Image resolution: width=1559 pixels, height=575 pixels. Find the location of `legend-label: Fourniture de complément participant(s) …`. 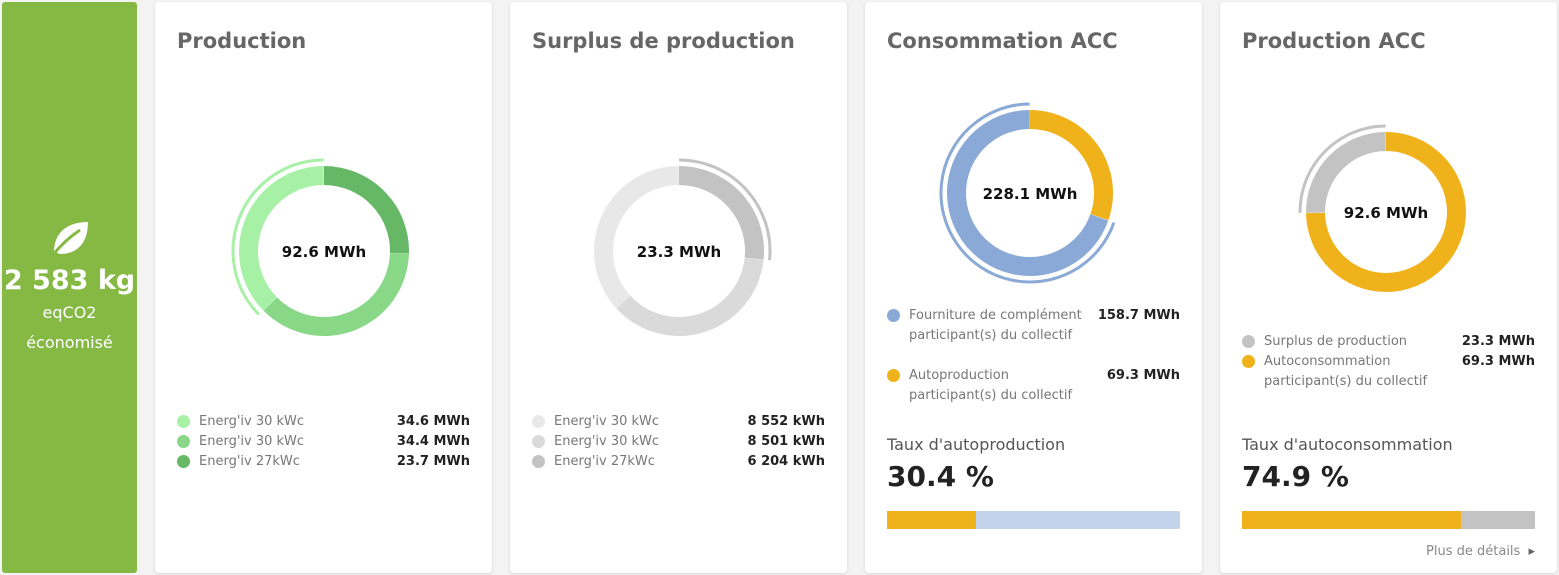

legend-label: Fourniture de complément participant(s) … is located at coordinates (995, 325).